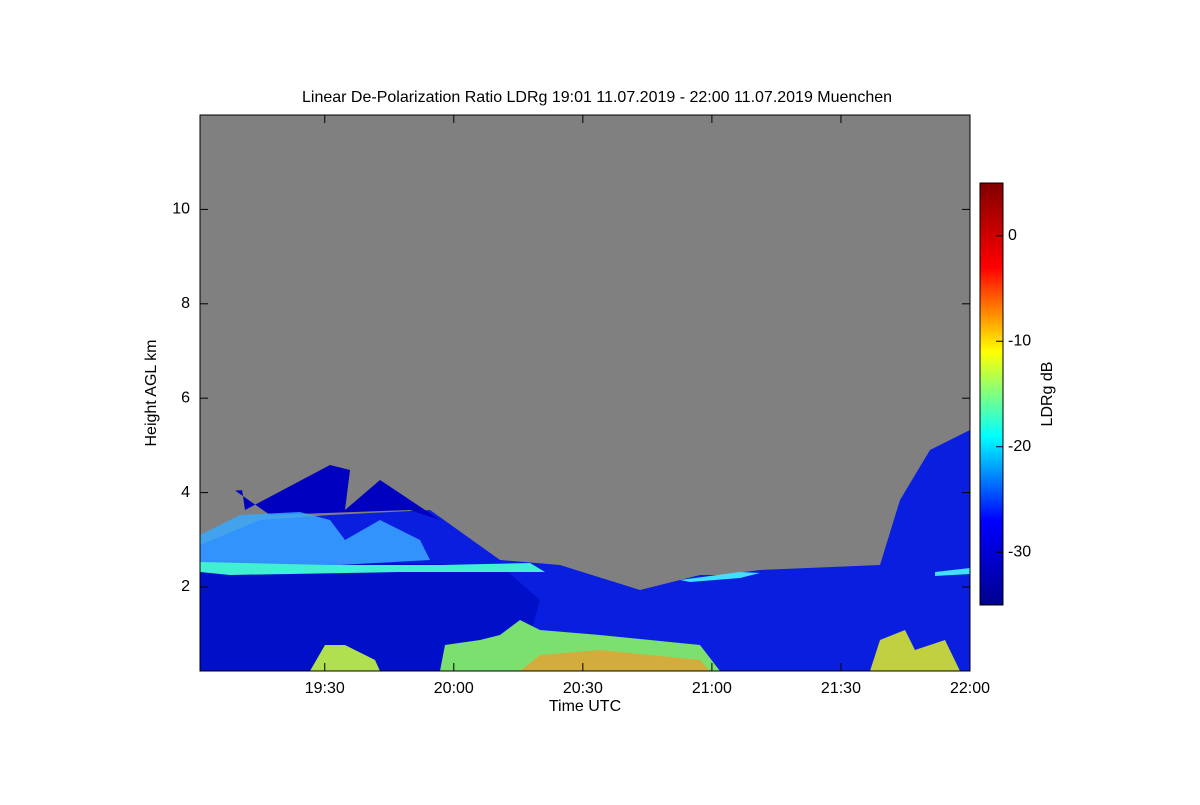 This screenshot has width=1200, height=805. Describe the element at coordinates (185, 492) in the screenshot. I see `y-tick-label: 4` at that location.